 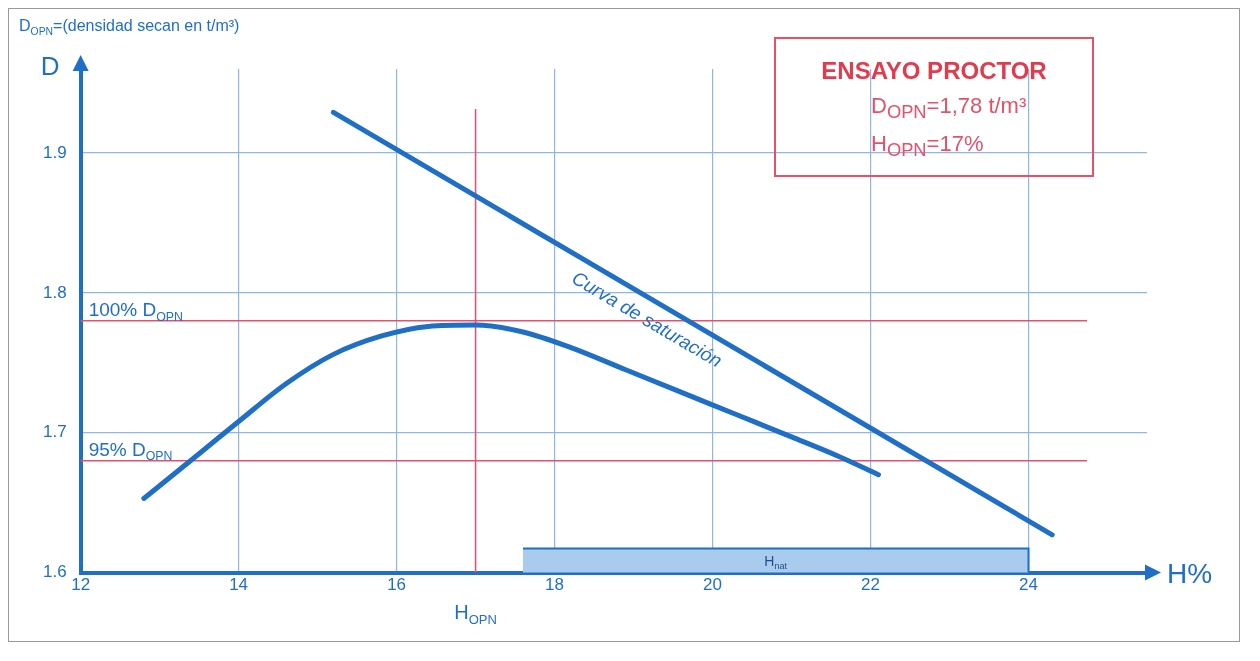 What do you see at coordinates (870, 585) in the screenshot?
I see `x-tick-label: 22` at bounding box center [870, 585].